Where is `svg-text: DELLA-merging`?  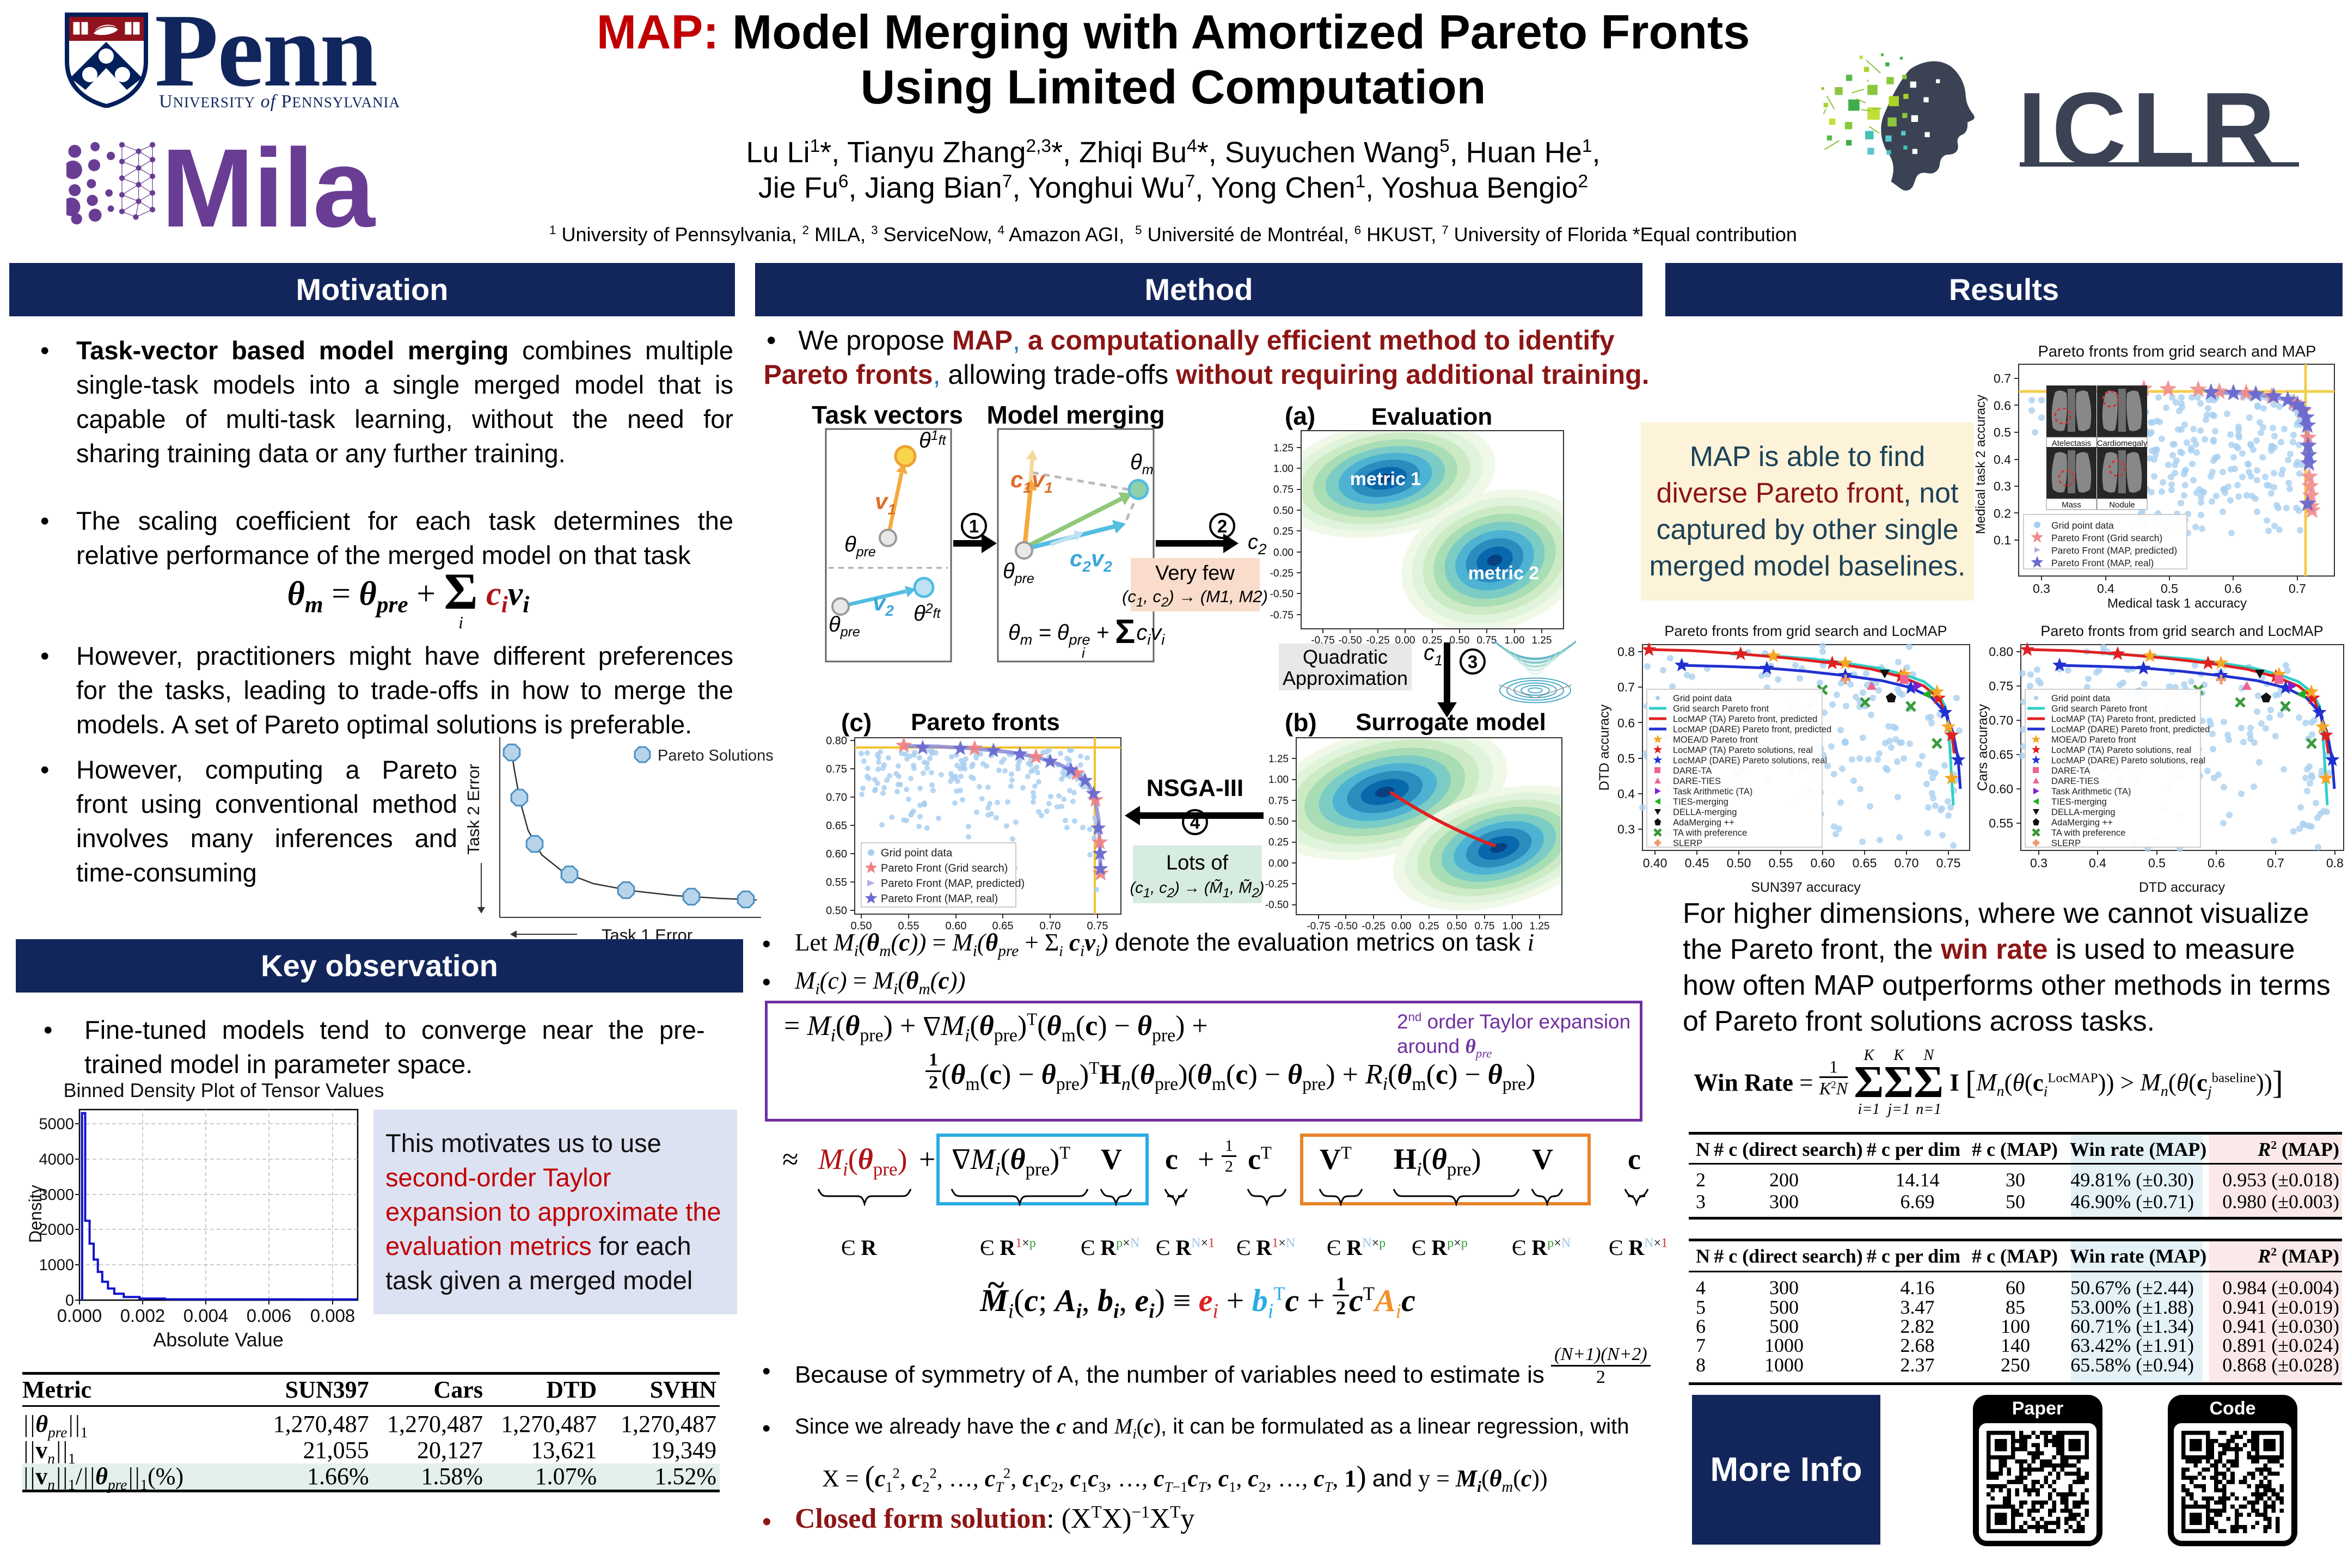
svg-text: DELLA-merging is located at coordinates (2083, 812).